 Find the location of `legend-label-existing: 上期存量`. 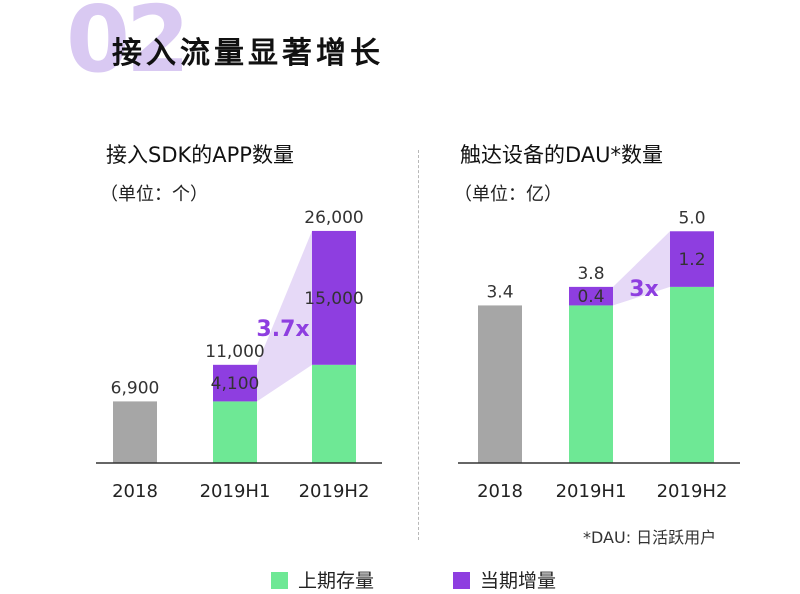

legend-label-existing: 上期存量 is located at coordinates (336, 581).